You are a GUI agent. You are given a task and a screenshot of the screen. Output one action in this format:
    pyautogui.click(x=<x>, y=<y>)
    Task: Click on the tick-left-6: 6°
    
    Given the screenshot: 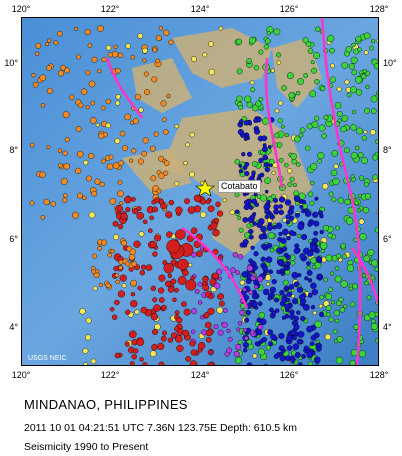 What is the action you would take?
    pyautogui.click(x=13, y=239)
    